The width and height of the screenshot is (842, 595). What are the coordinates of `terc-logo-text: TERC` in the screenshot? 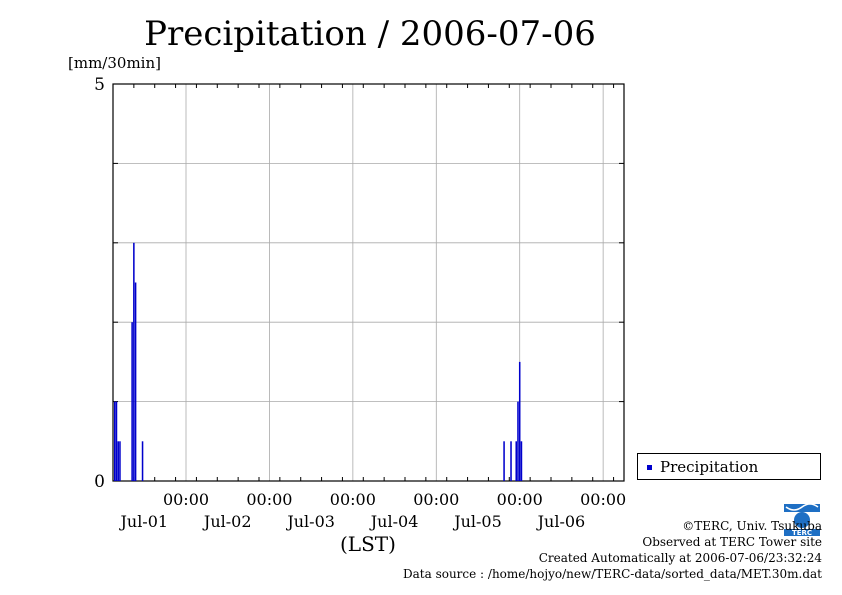 It's located at (802, 533).